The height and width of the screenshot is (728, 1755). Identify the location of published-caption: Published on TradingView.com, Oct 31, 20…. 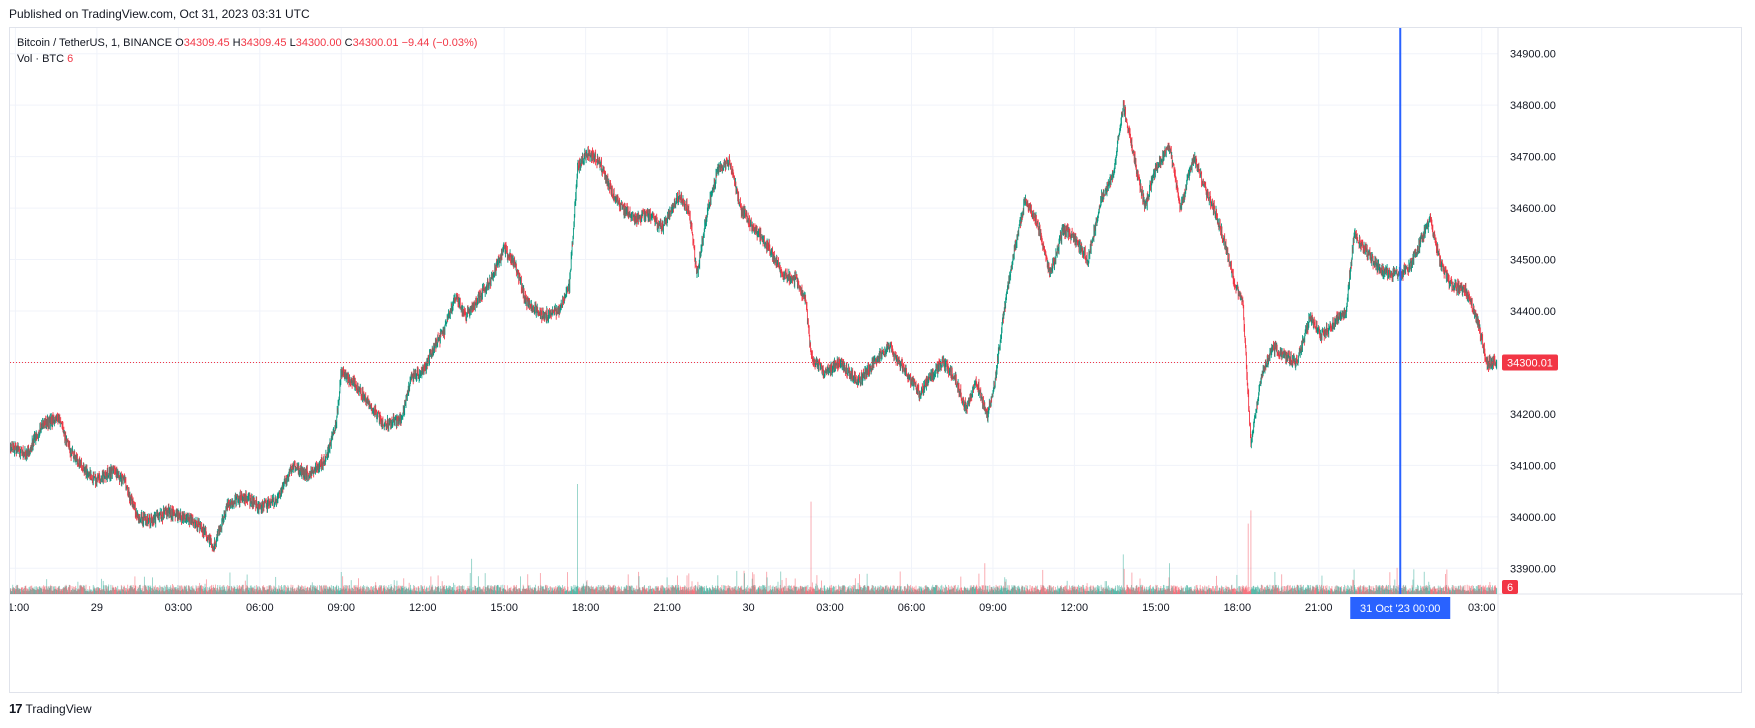
(159, 14).